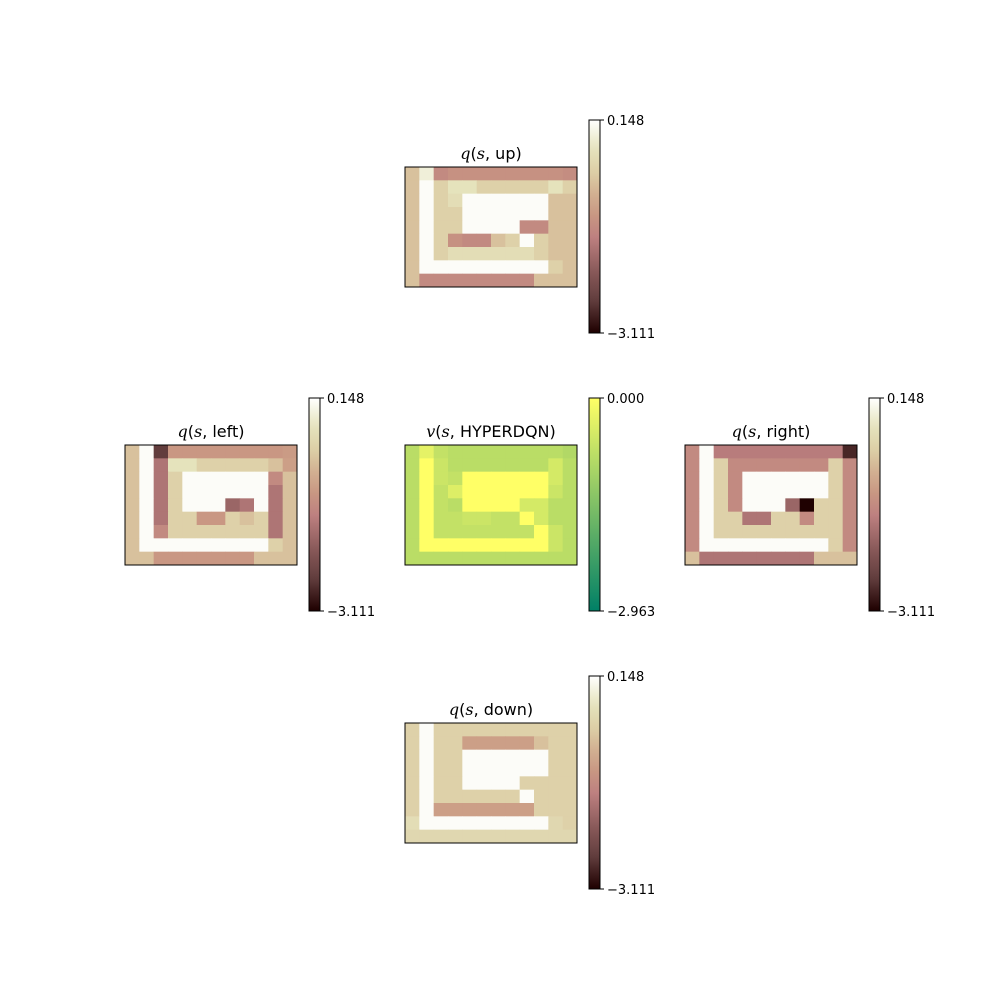  What do you see at coordinates (625, 121) in the screenshot?
I see `colorbar-tick-label: 0.148` at bounding box center [625, 121].